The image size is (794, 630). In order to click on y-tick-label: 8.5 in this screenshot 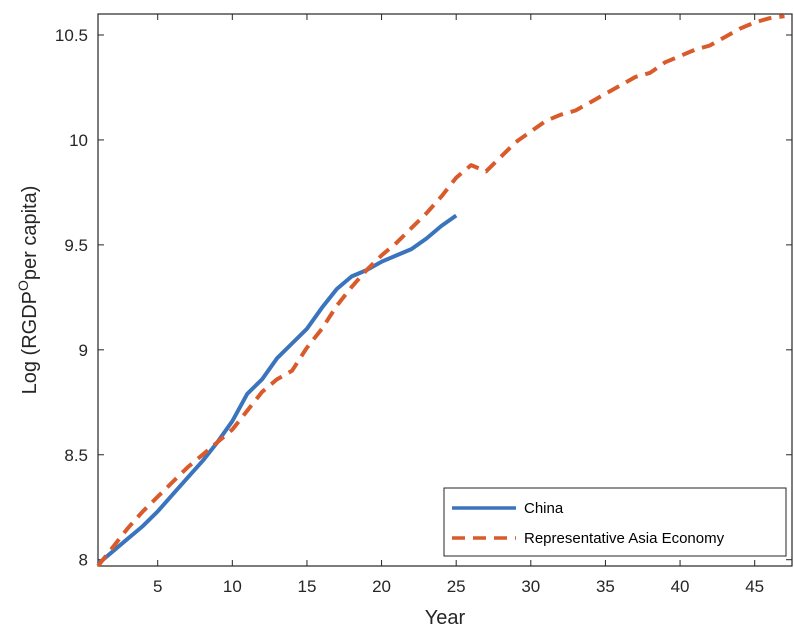, I will do `click(76, 455)`.